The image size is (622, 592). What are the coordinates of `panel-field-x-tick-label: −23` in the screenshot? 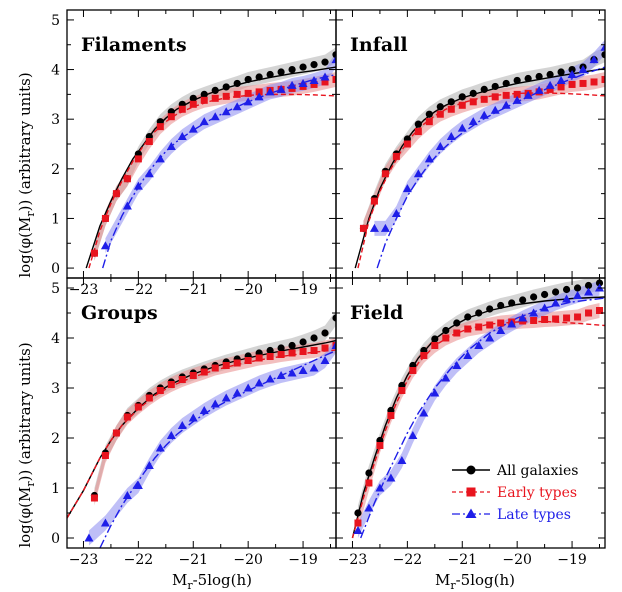 It's located at (353, 560).